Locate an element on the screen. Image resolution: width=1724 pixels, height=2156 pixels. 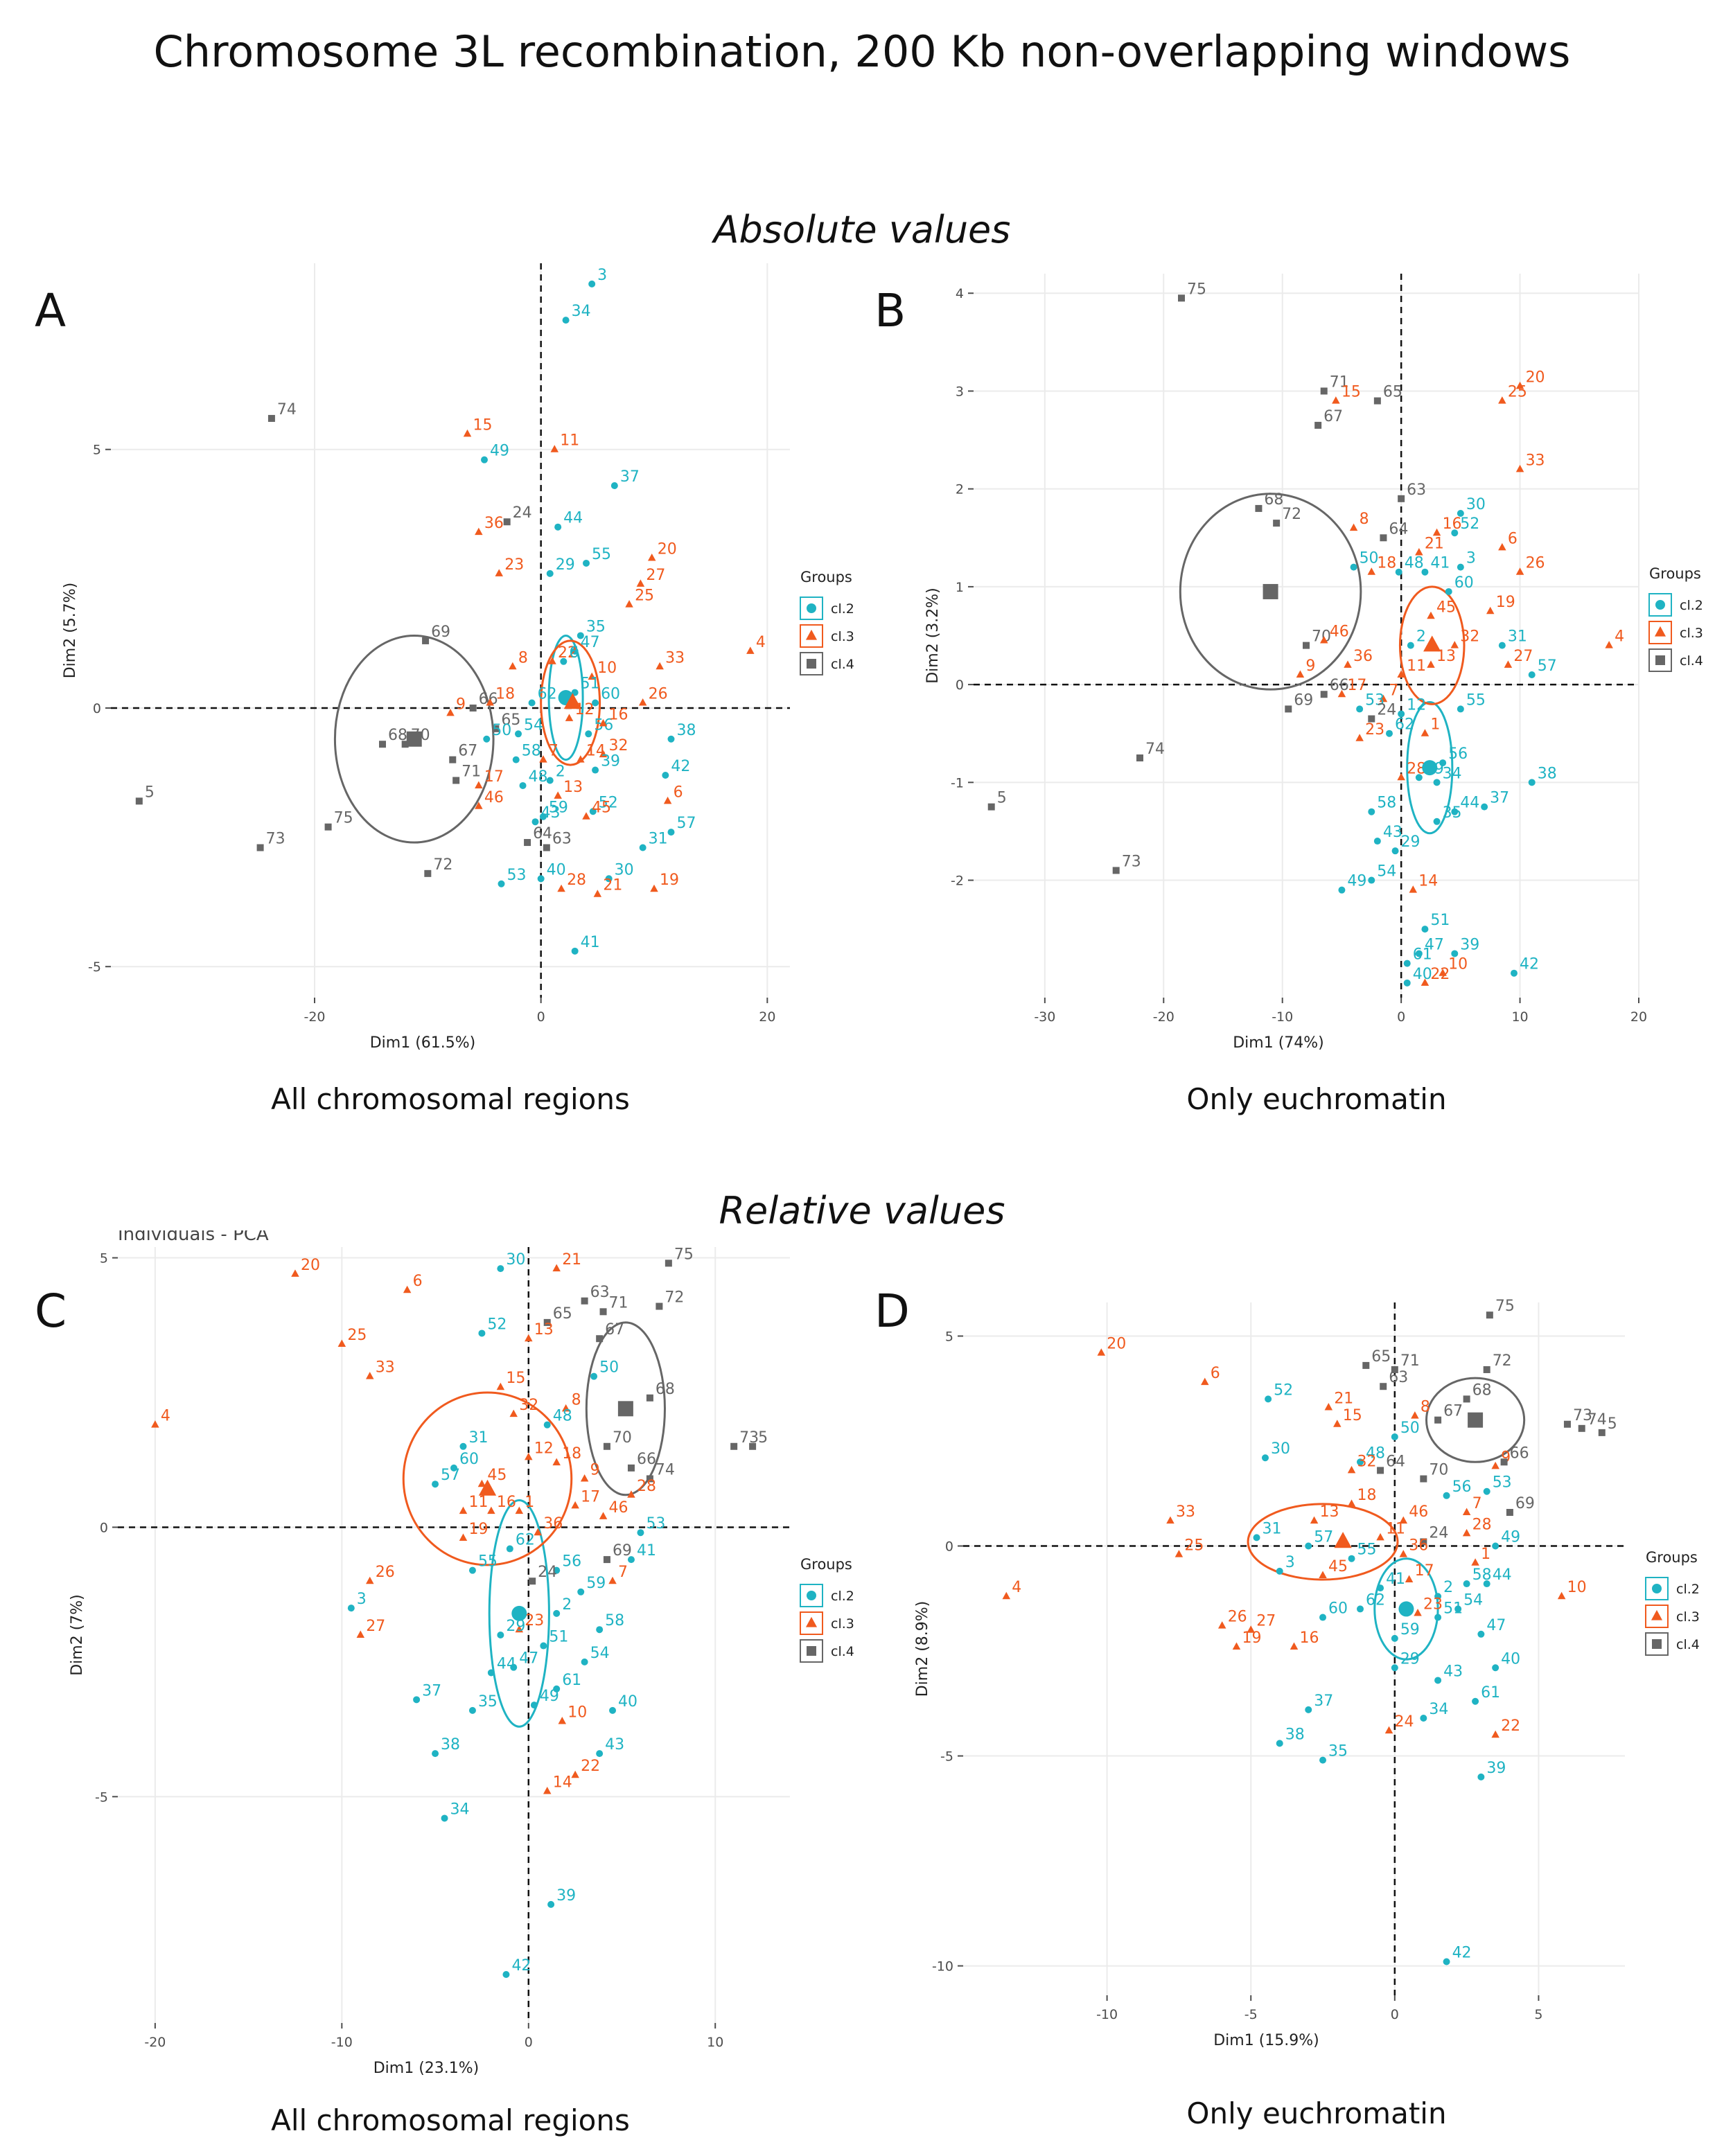
caption-b: Only euchromatin is located at coordinates (1316, 1099).